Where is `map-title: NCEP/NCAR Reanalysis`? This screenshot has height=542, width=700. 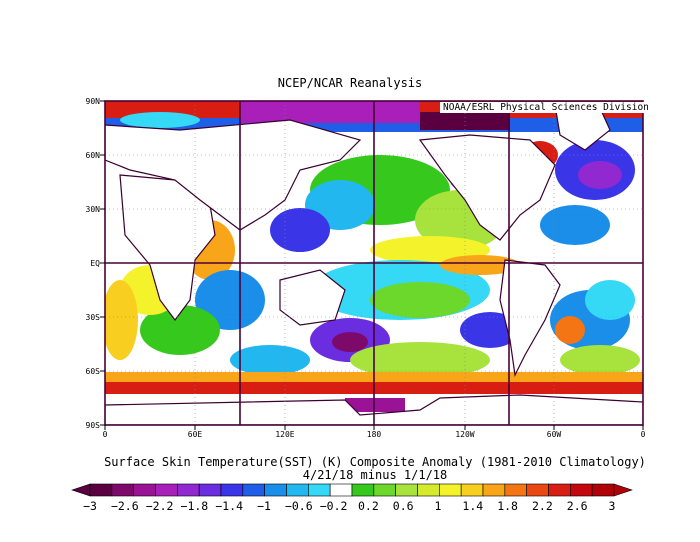 map-title: NCEP/NCAR Reanalysis is located at coordinates (350, 83).